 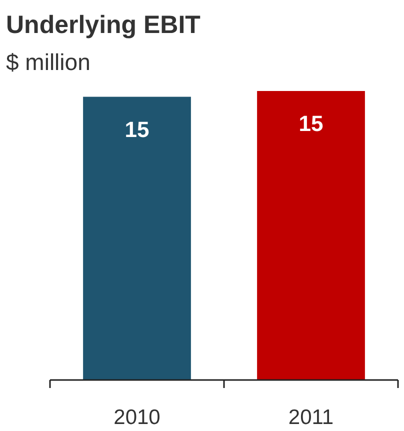 I want to click on chart-subtitle: $ million, so click(x=48, y=62).